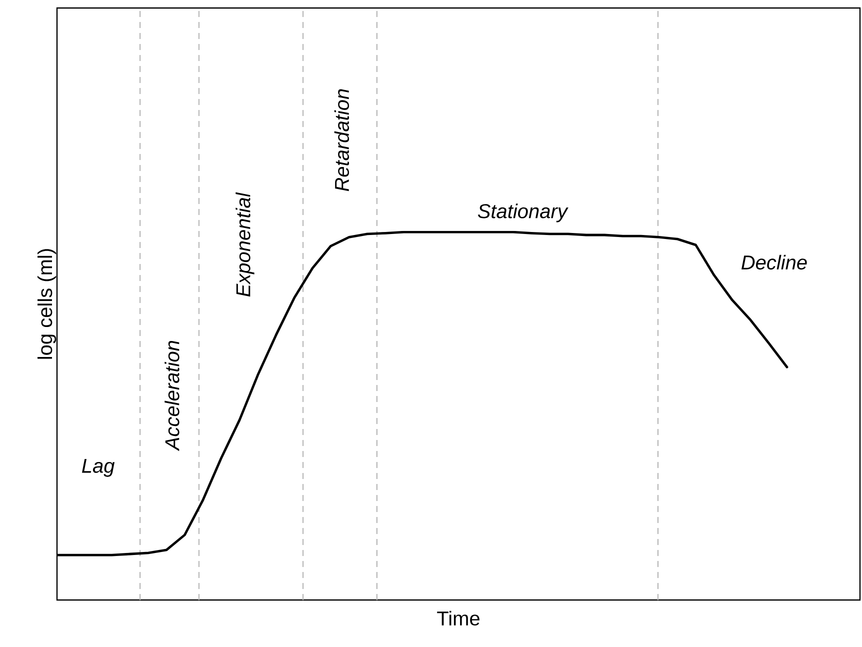  I want to click on annotation: Acceleration, so click(172, 396).